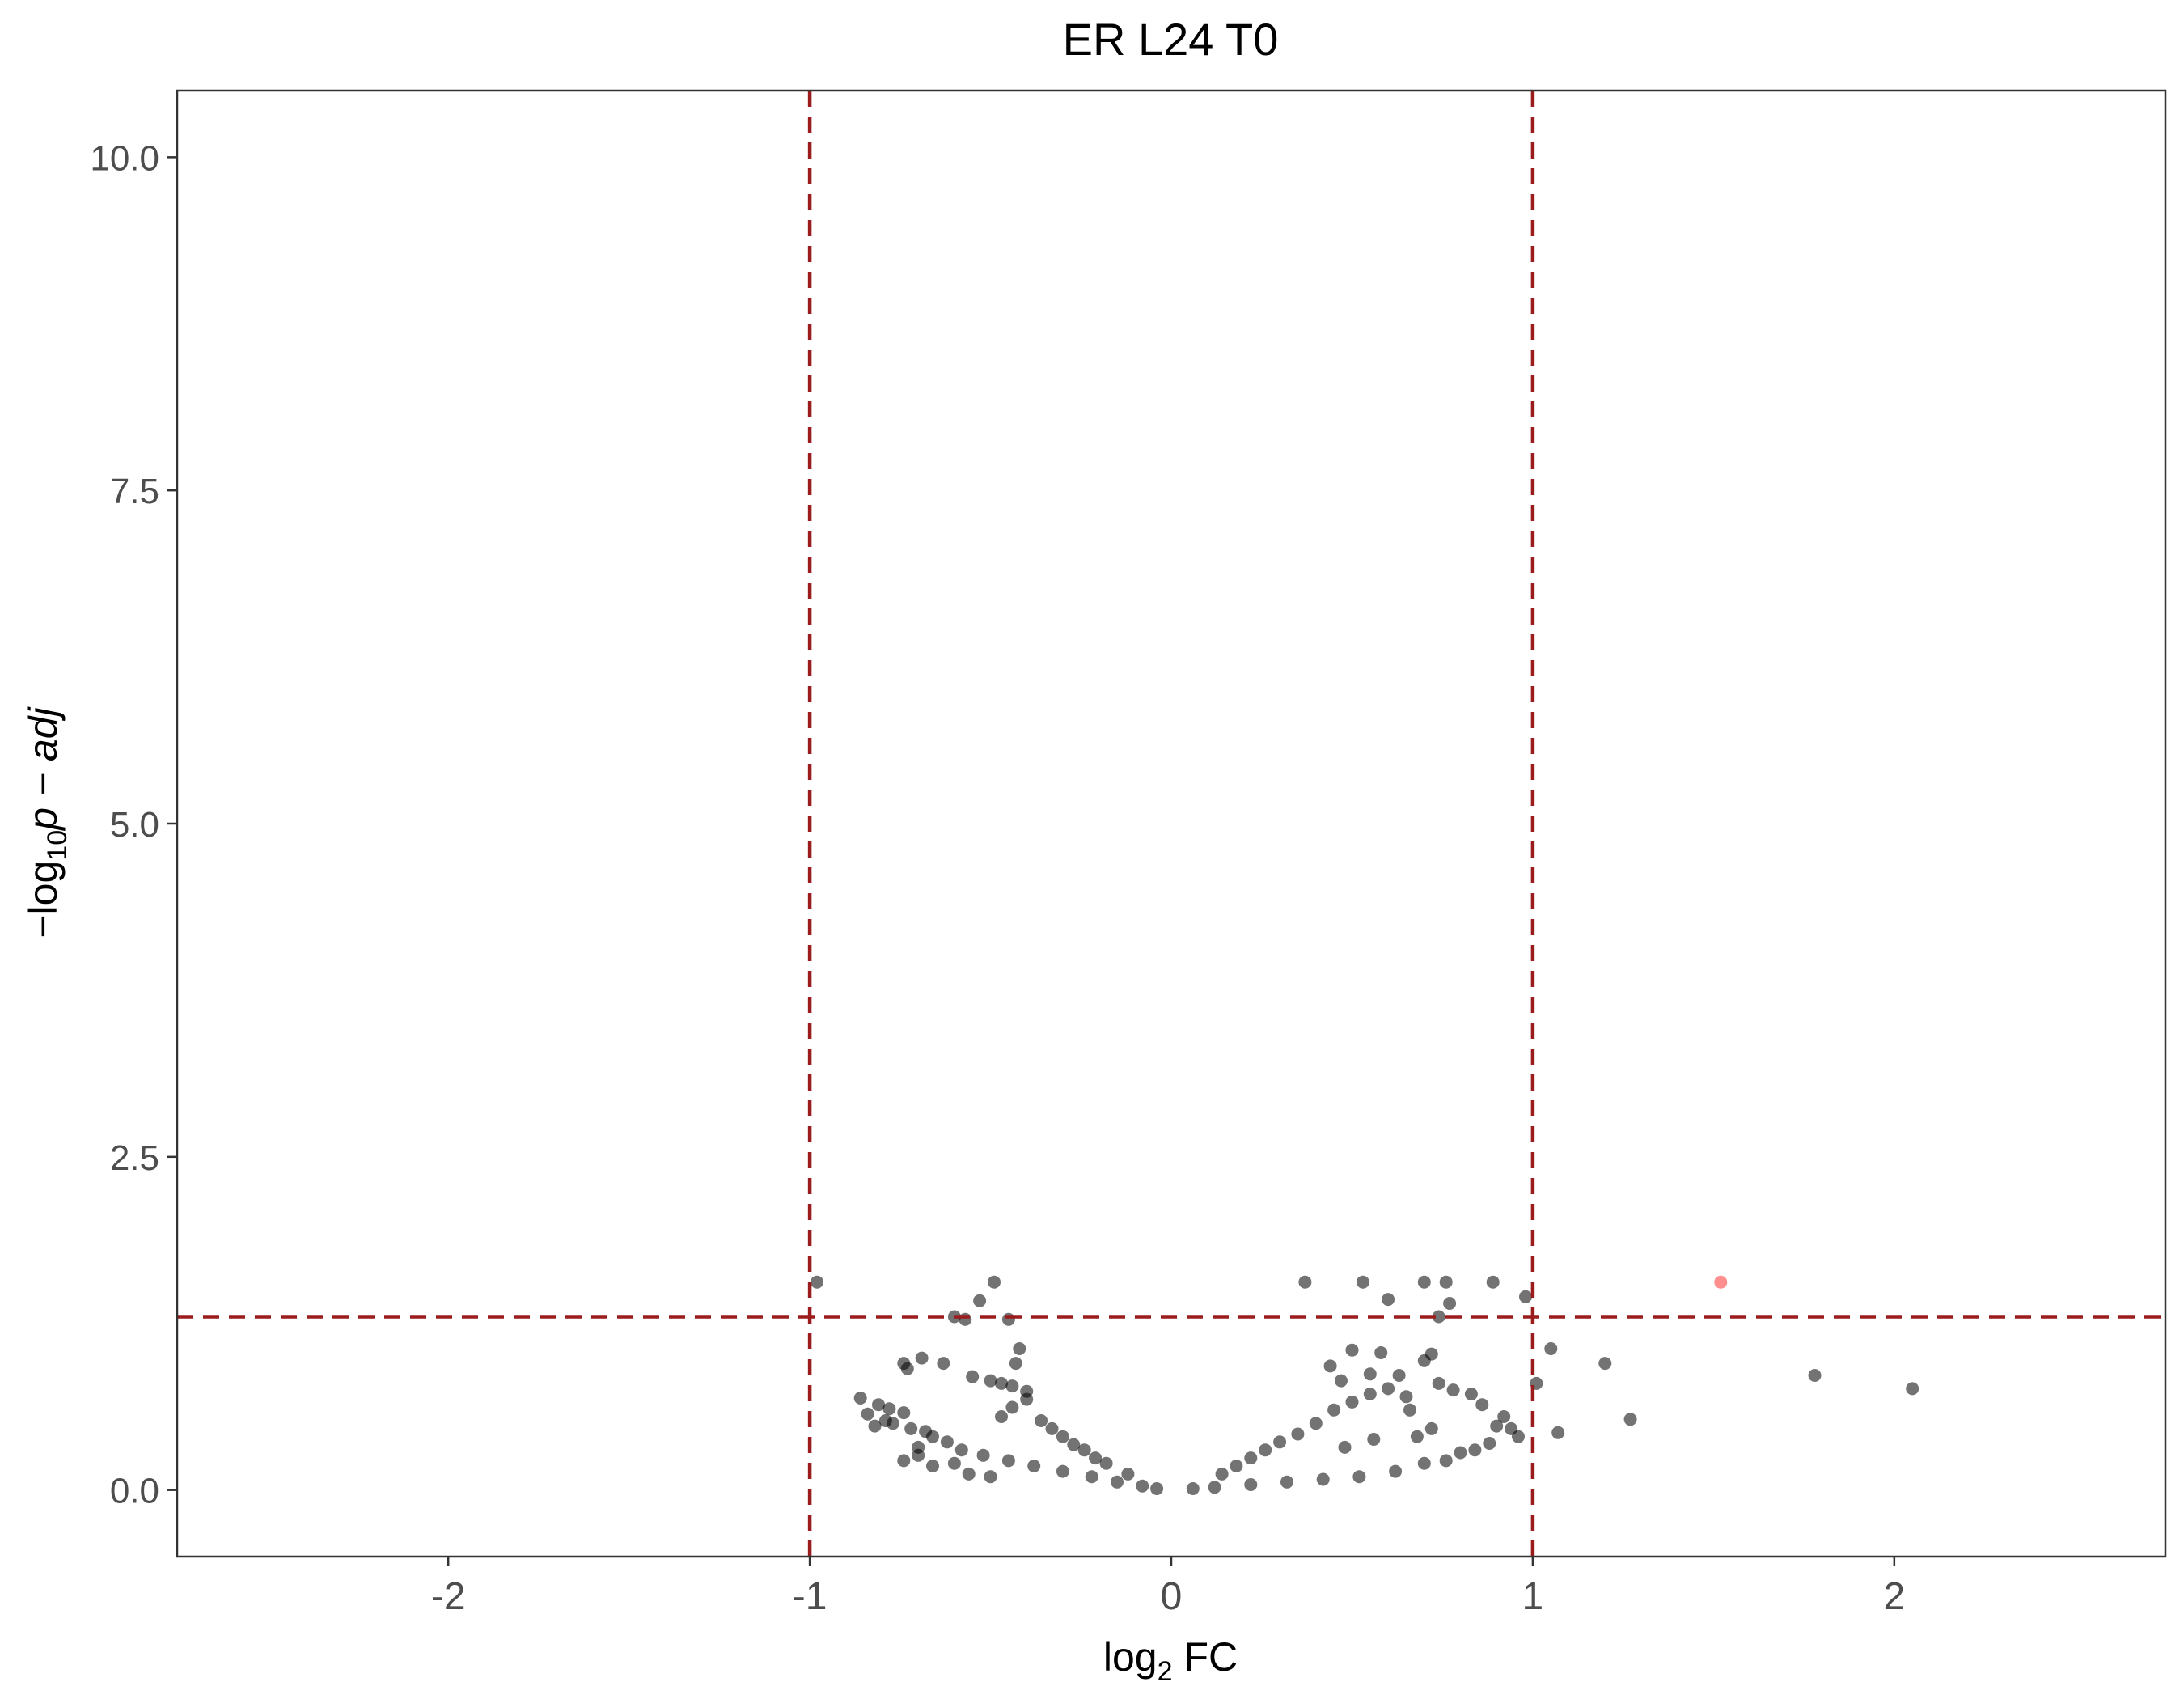  I want to click on y-axis-label-prefix: −log, so click(43, 899).